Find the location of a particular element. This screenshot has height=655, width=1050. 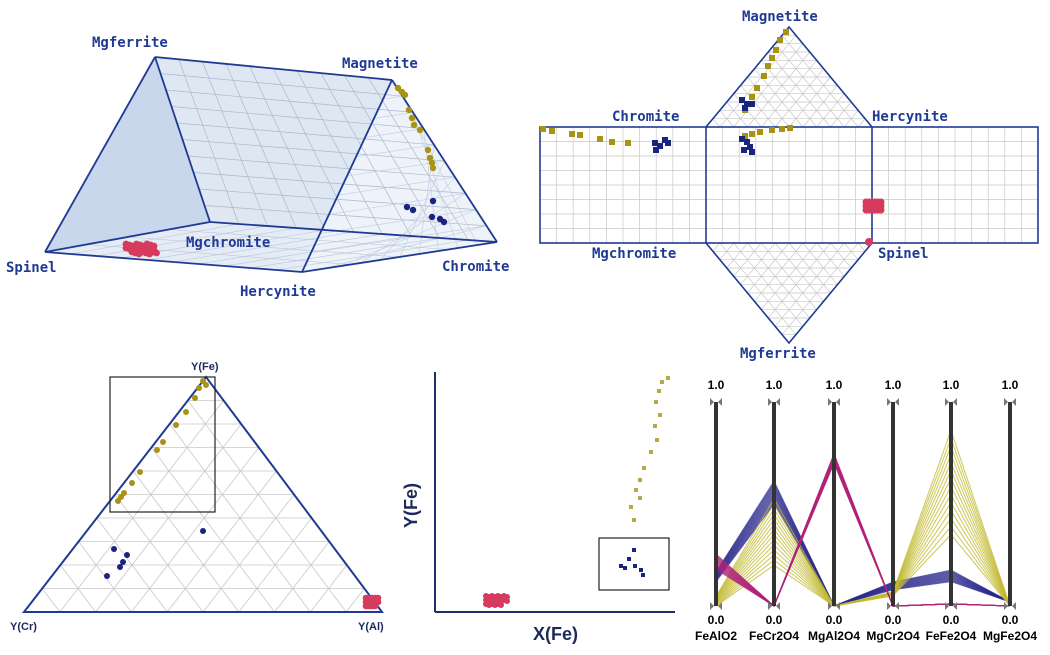

pc-line is located at coordinates (863, 517).